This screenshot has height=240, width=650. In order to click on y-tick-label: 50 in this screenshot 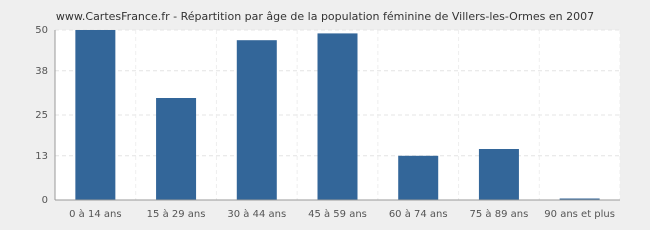, I will do `click(41, 30)`.